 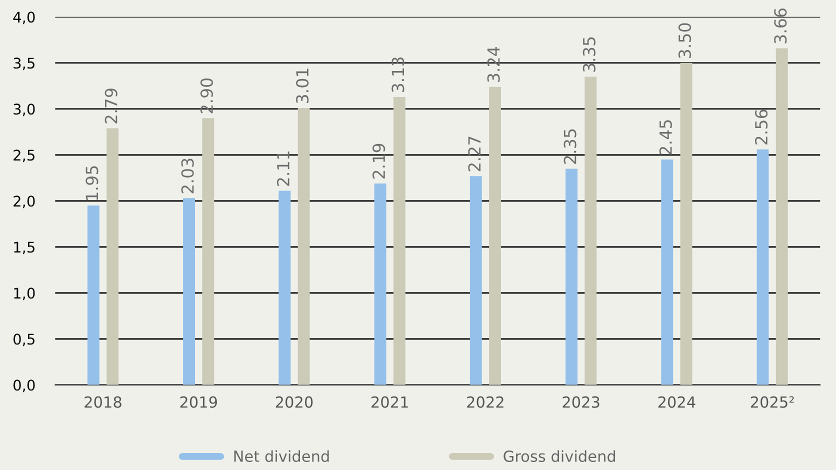 What do you see at coordinates (780, 26) in the screenshot?
I see `data-label: 3.66` at bounding box center [780, 26].